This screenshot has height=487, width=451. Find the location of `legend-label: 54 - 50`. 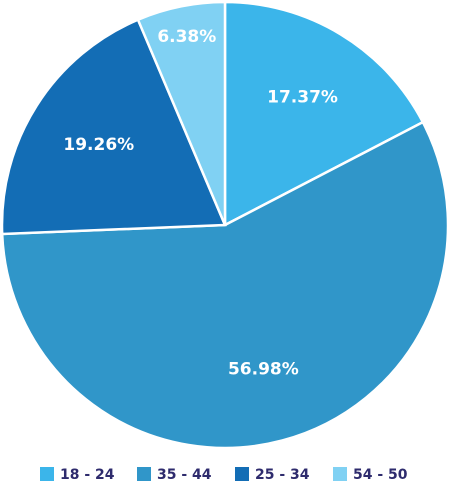

legend-label: 54 - 50 is located at coordinates (380, 475).